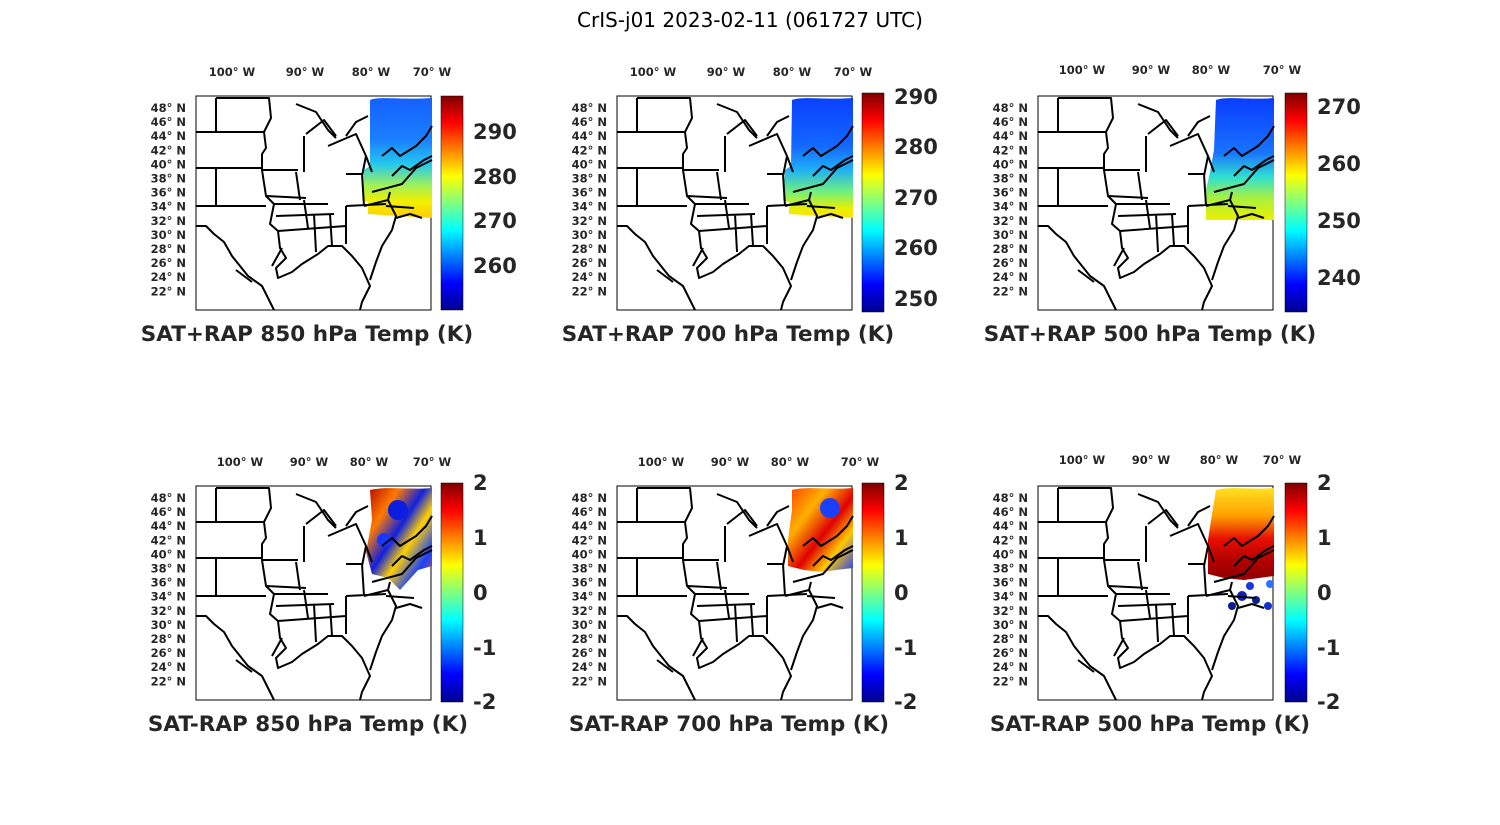  What do you see at coordinates (1241, 534) in the screenshot?
I see `difference-swath` at bounding box center [1241, 534].